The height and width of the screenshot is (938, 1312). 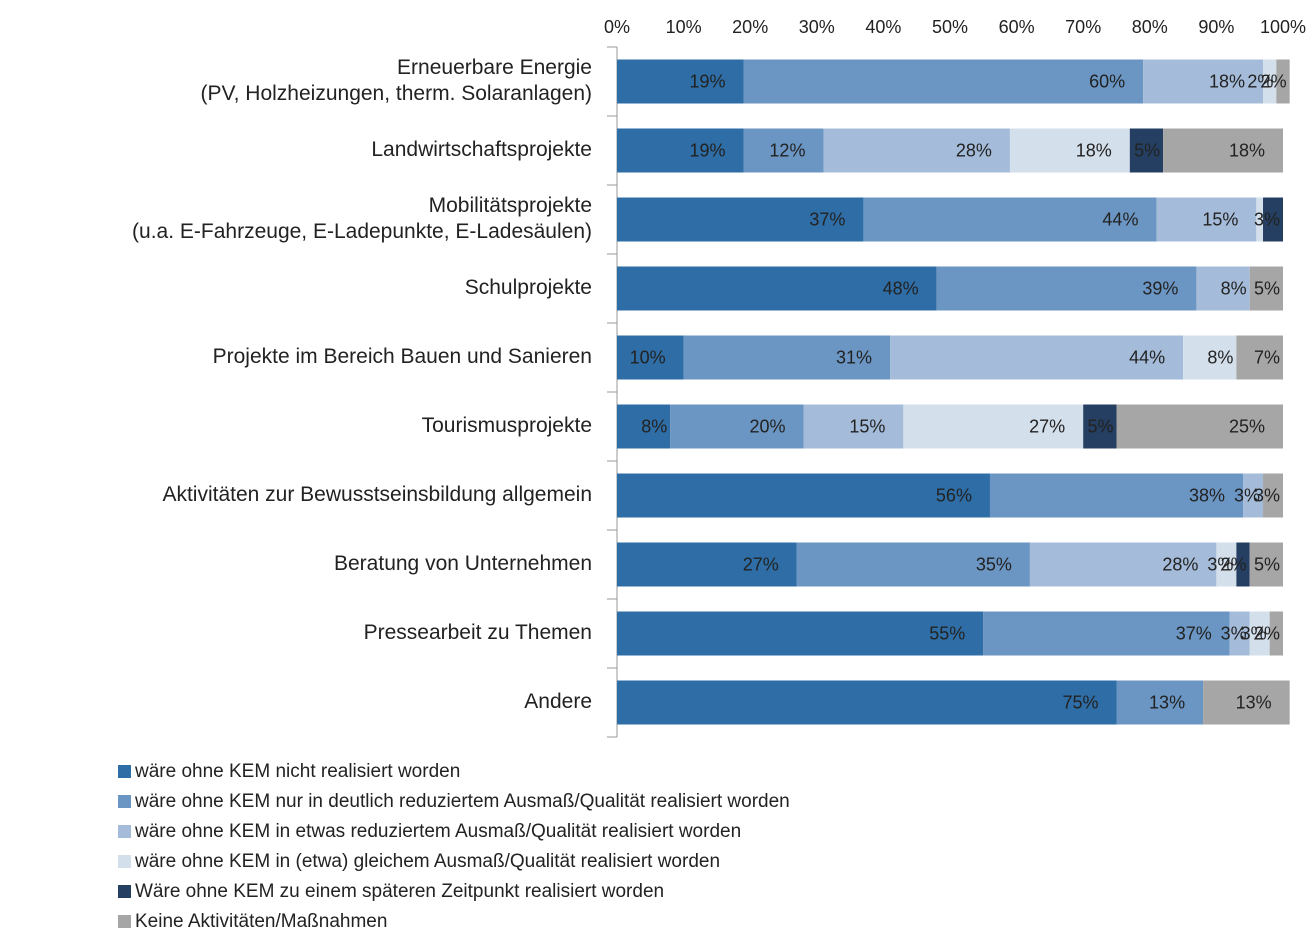 I want to click on x-tick-label: 20%, so click(x=750, y=27).